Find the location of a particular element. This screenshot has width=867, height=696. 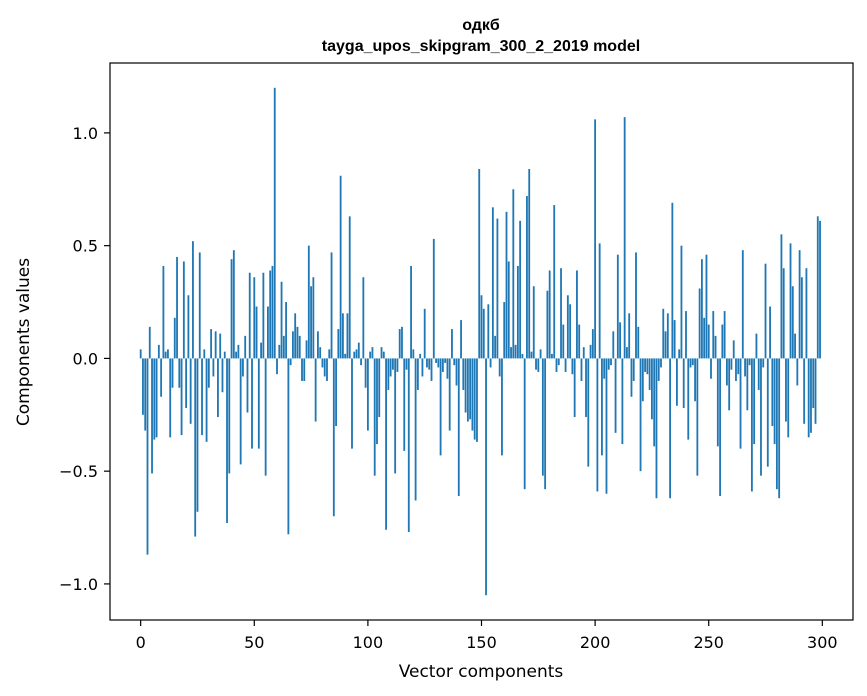

chart-title-line2: tayga_upos_skipgram_300_2_2019 model is located at coordinates (481, 46).